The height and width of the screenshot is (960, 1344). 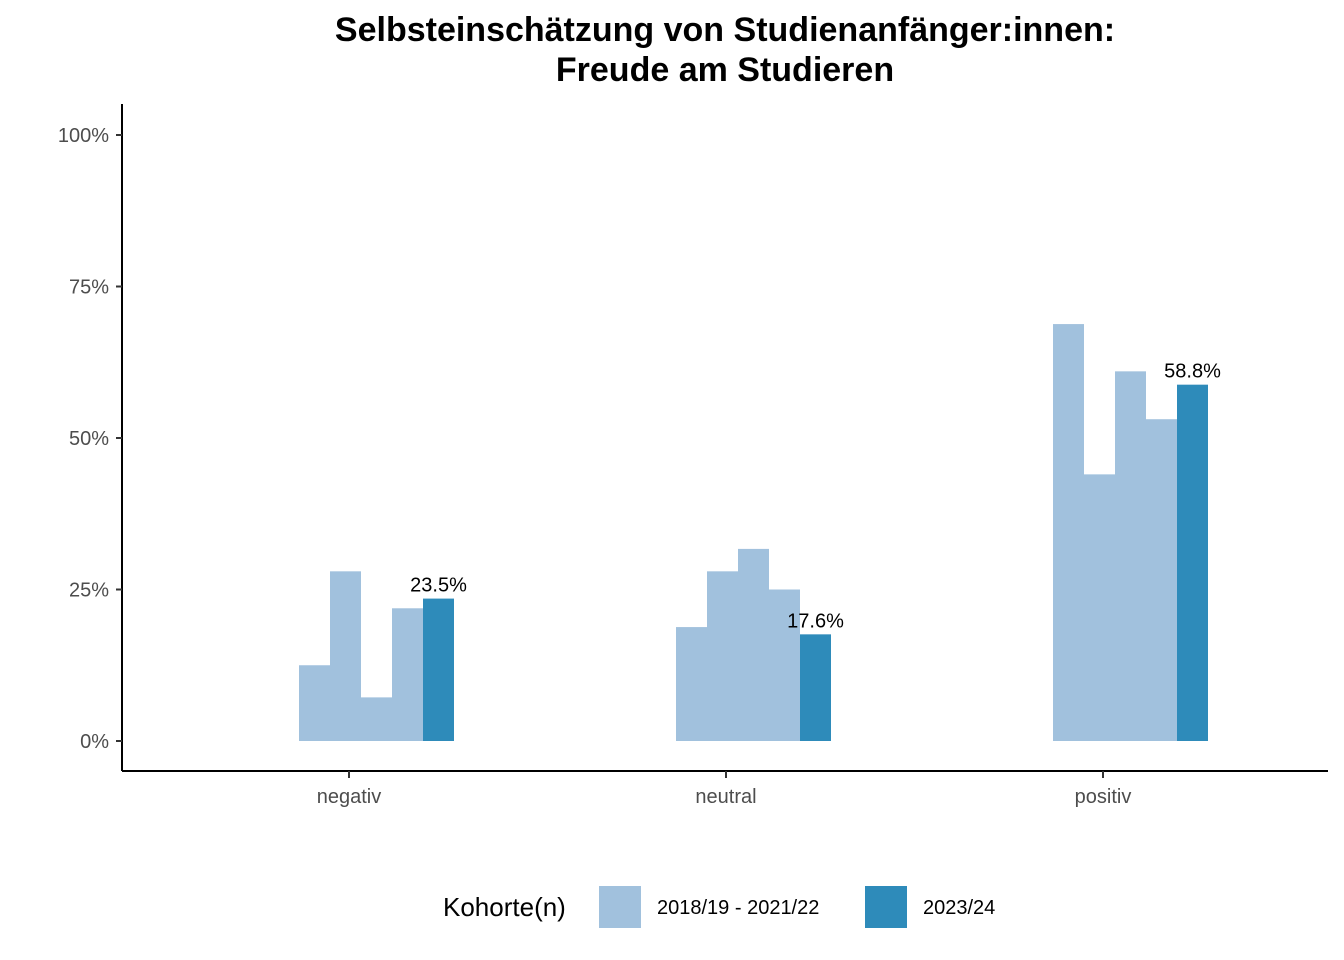 What do you see at coordinates (815, 621) in the screenshot?
I see `data-label-neutral: 17.6%` at bounding box center [815, 621].